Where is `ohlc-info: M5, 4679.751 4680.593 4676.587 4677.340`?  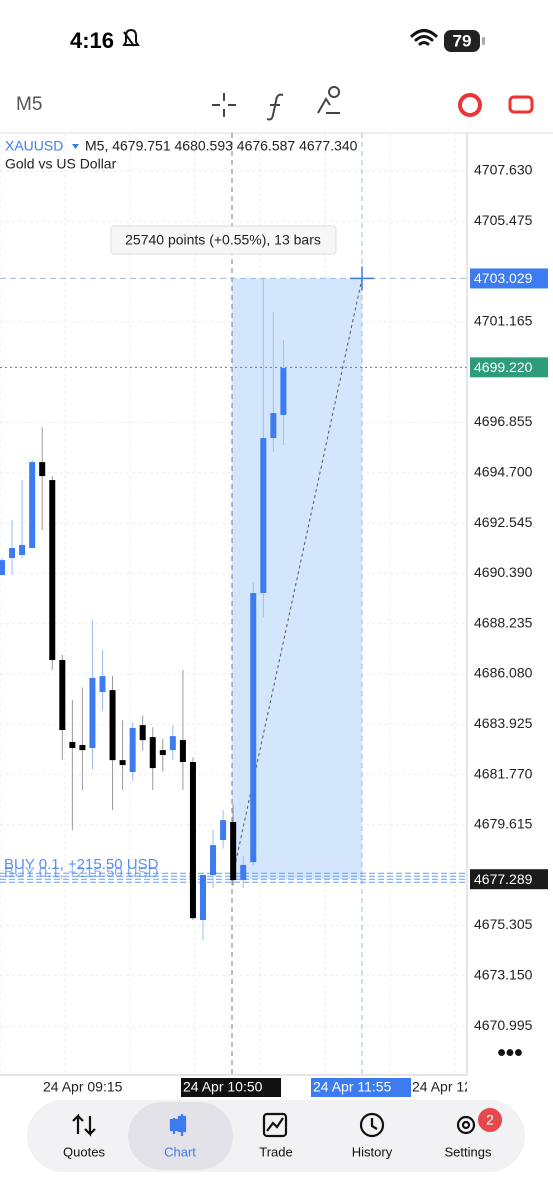
ohlc-info: M5, 4679.751 4680.593 4676.587 4677.340 is located at coordinates (221, 146).